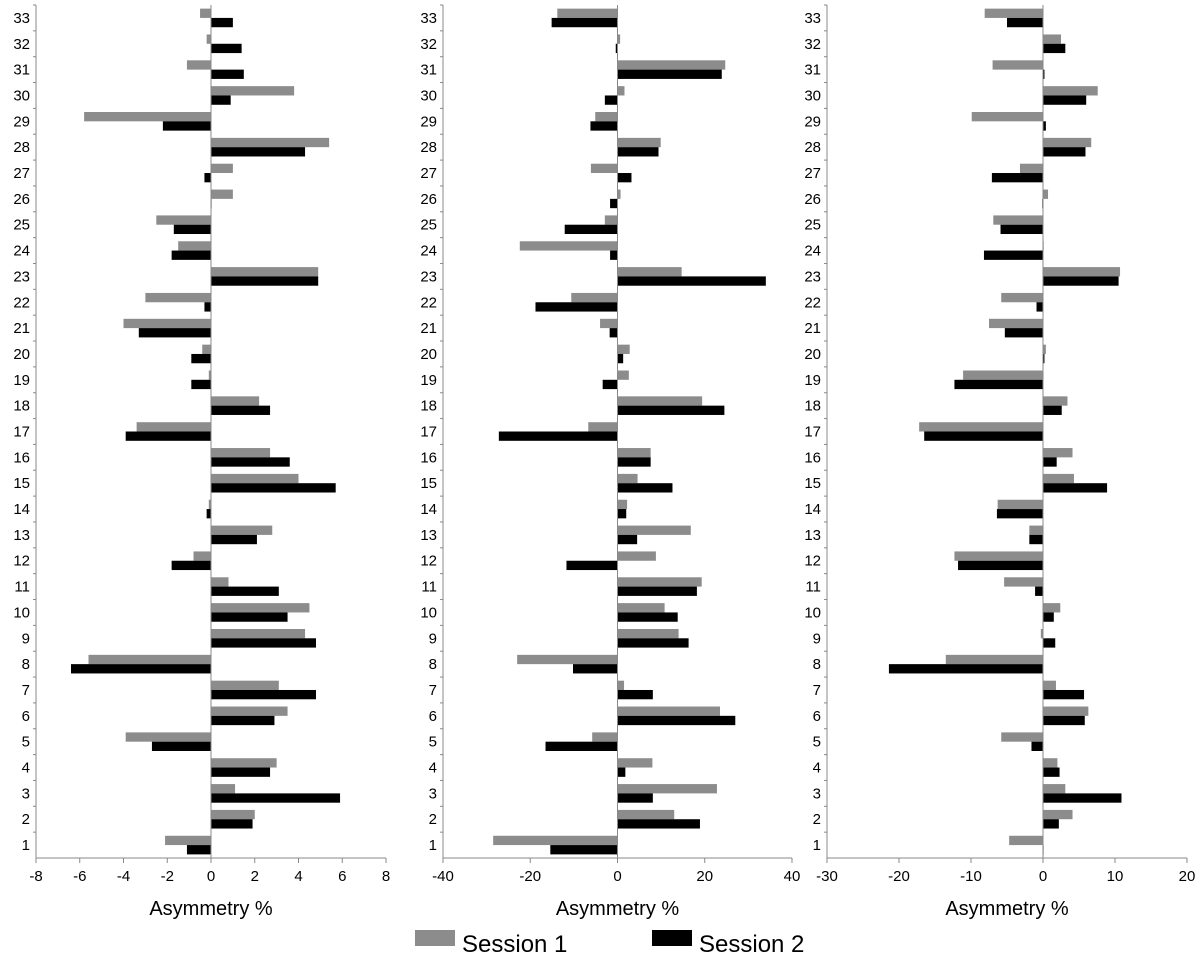 This screenshot has width=1200, height=959. What do you see at coordinates (817, 845) in the screenshot?
I see `y-tick-label: 1` at bounding box center [817, 845].